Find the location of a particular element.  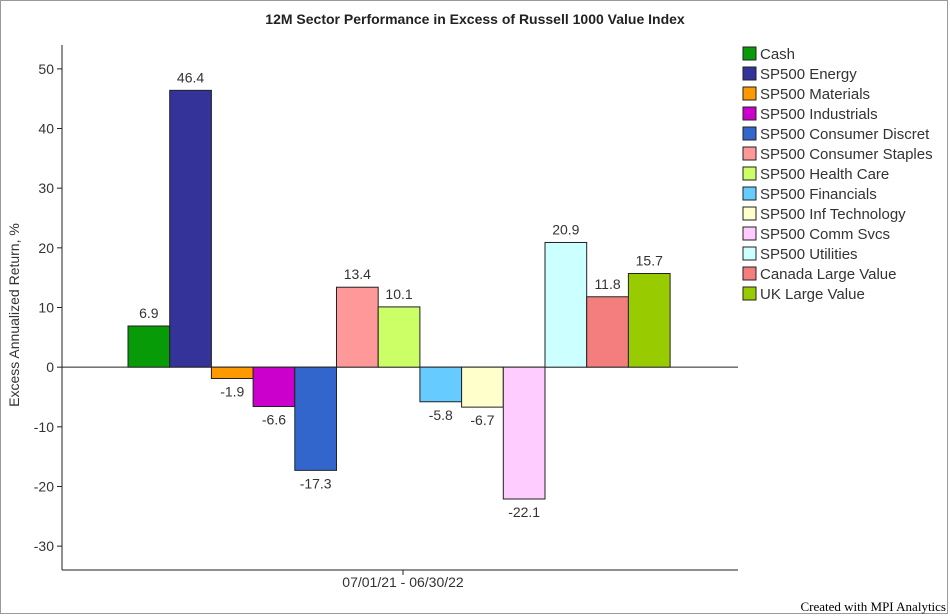

y-axis-label: Excess Annualized Return, % is located at coordinates (14, 315).